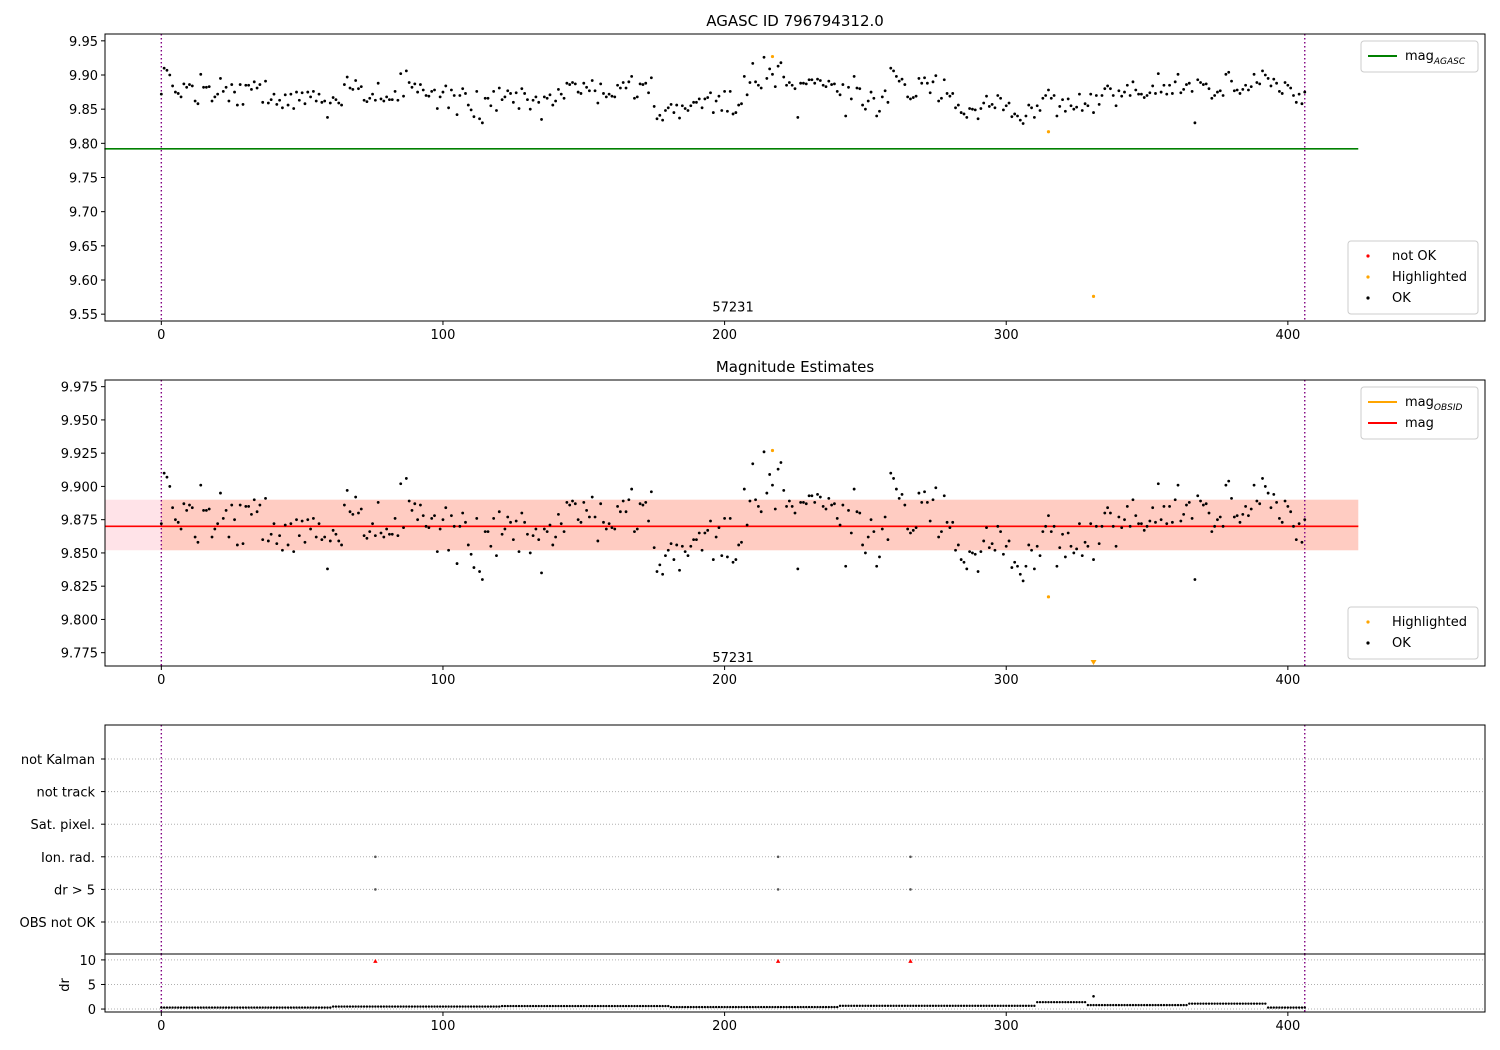 The height and width of the screenshot is (1050, 1500). Describe the element at coordinates (1401, 298) in the screenshot. I see `legend-label: OK` at that location.